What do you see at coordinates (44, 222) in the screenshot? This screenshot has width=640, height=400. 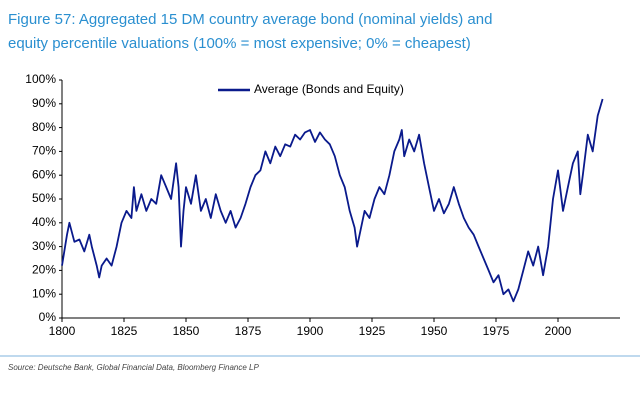 I see `y-tick-label: 40%` at bounding box center [44, 222].